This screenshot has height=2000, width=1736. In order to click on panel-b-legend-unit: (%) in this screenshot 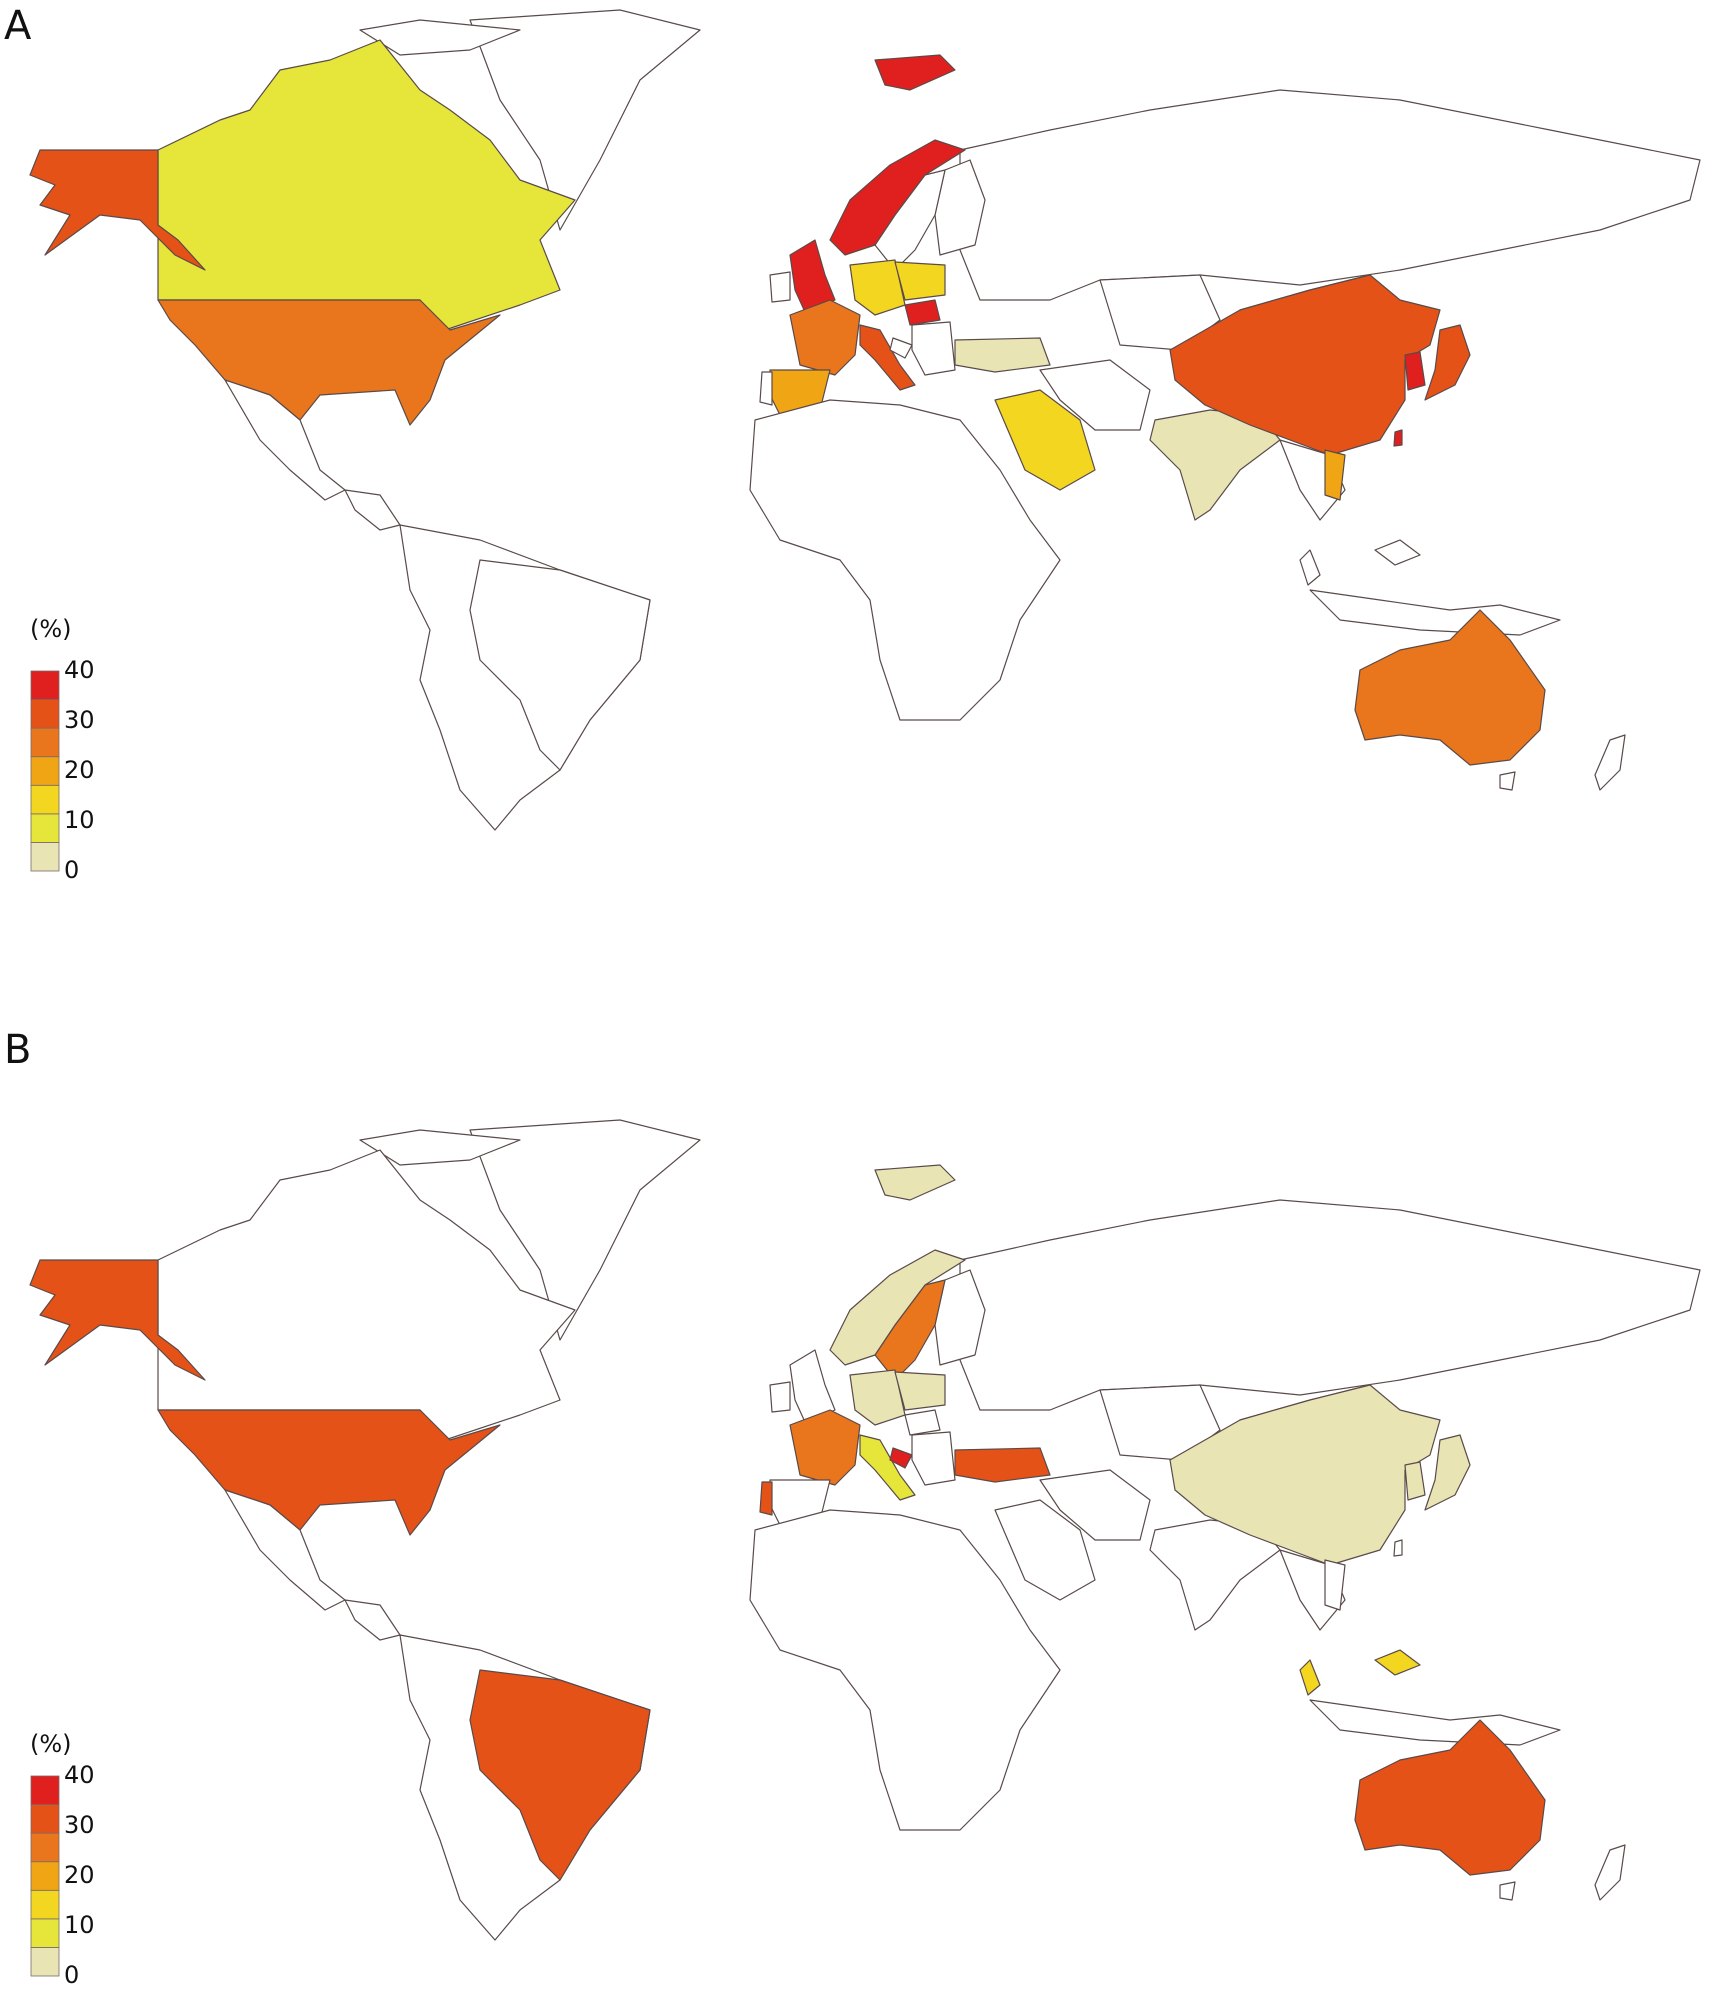, I will do `click(51, 1744)`.